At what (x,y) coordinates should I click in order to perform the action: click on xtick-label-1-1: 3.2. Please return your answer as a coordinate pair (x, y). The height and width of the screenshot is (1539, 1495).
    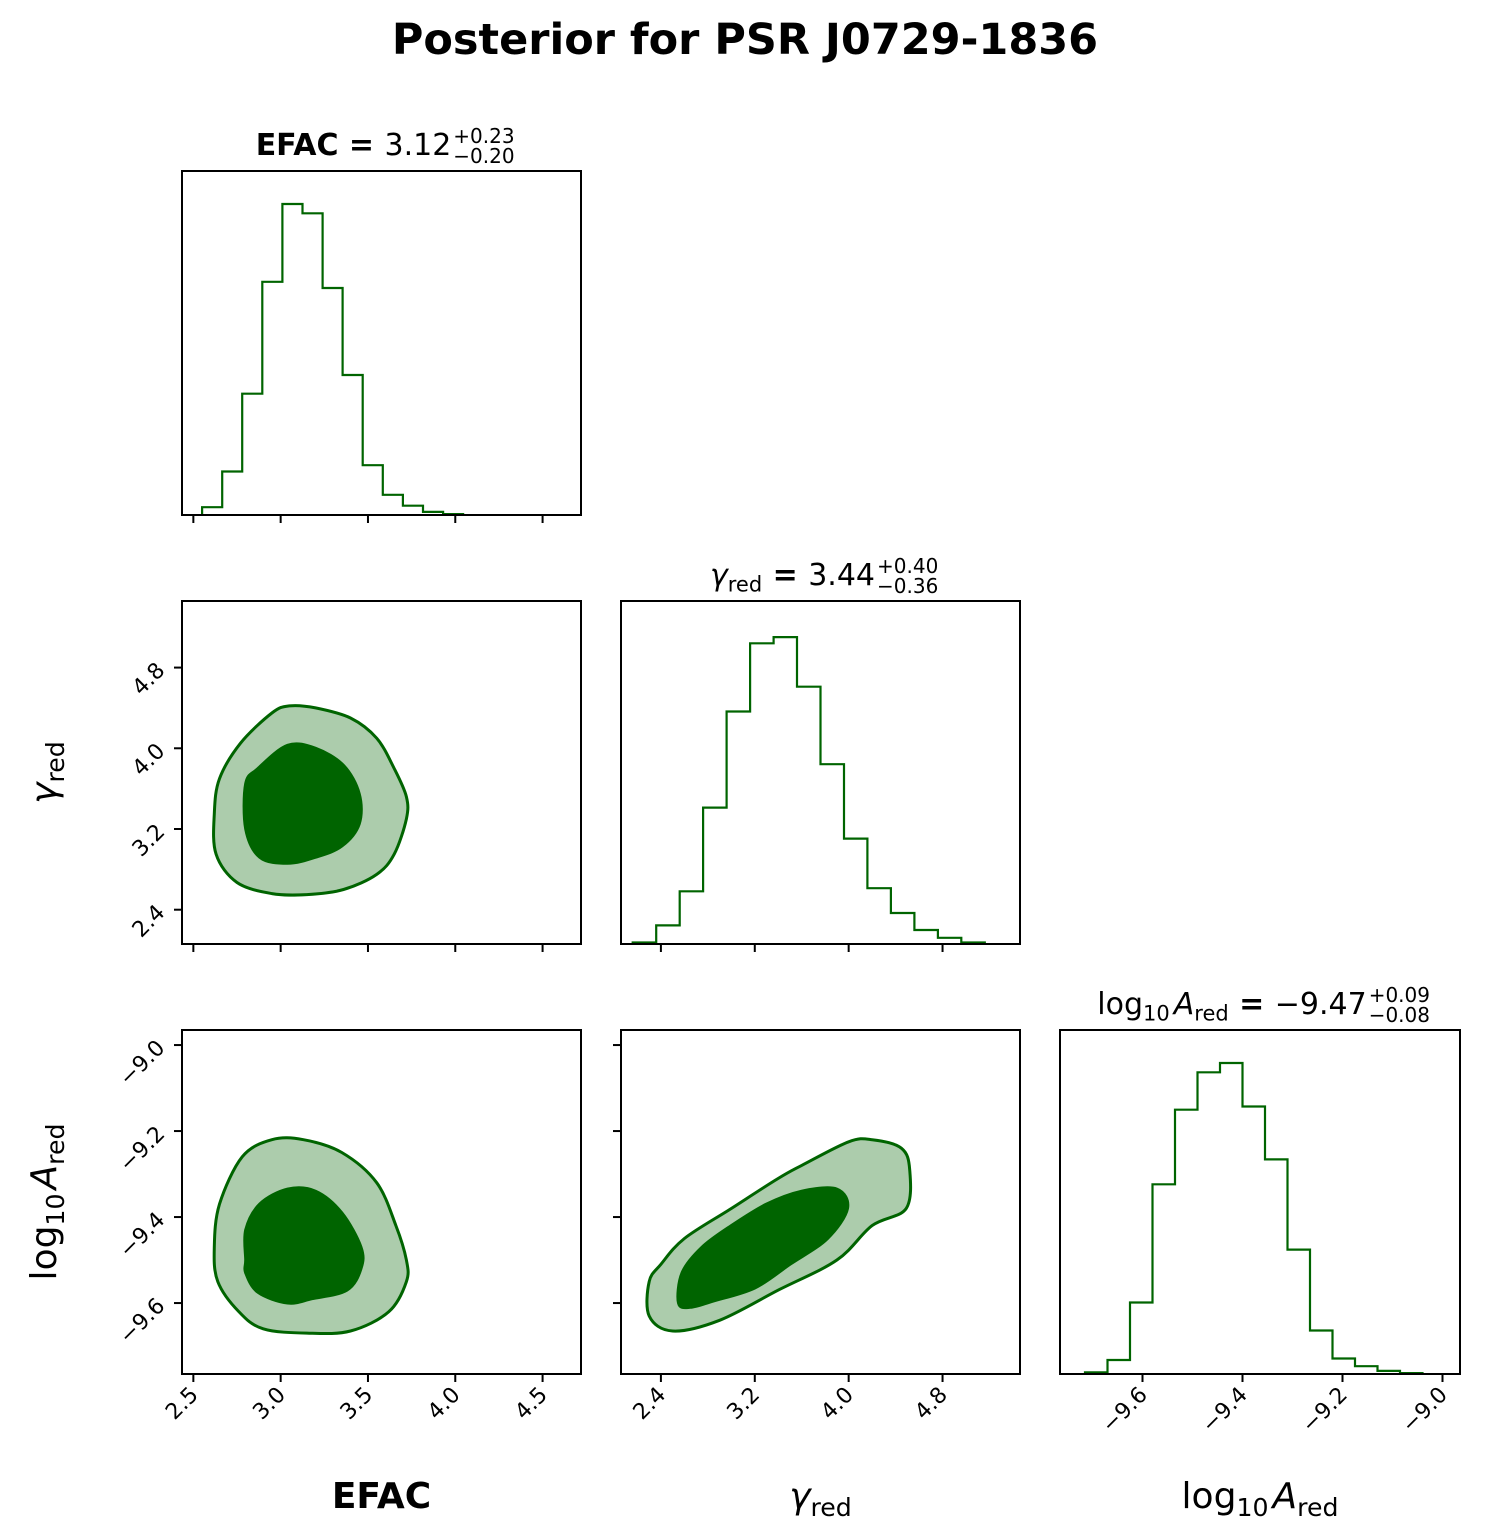
    Looking at the image, I should click on (744, 1404).